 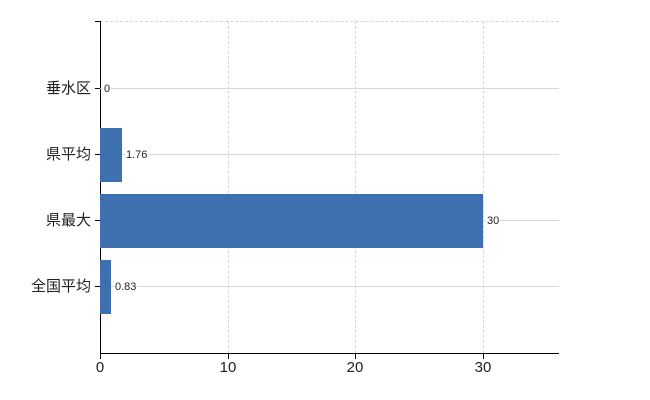 I want to click on x-axis-label: 20, so click(x=355, y=367).